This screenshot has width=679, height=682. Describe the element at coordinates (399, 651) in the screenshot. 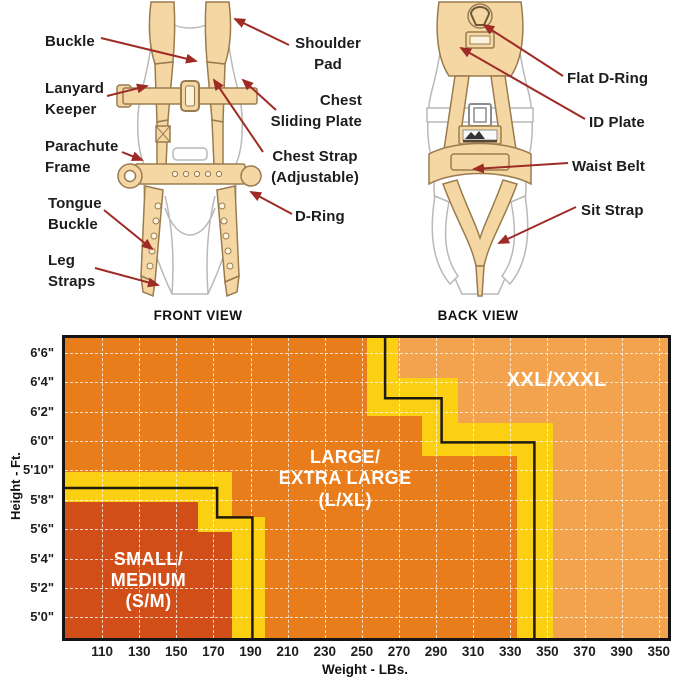

I see `x-tick-label: 270` at that location.